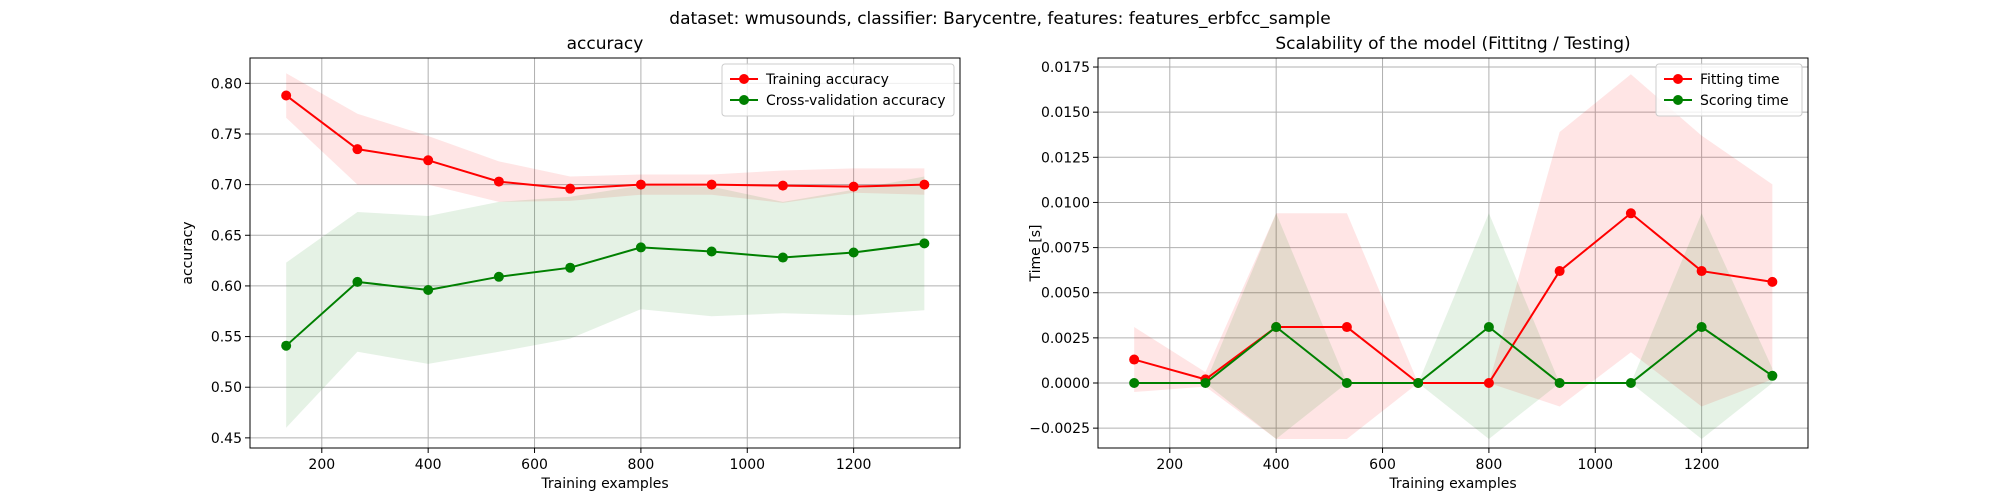  I want to click on accuracy-ylabel: accuracy, so click(188, 252).